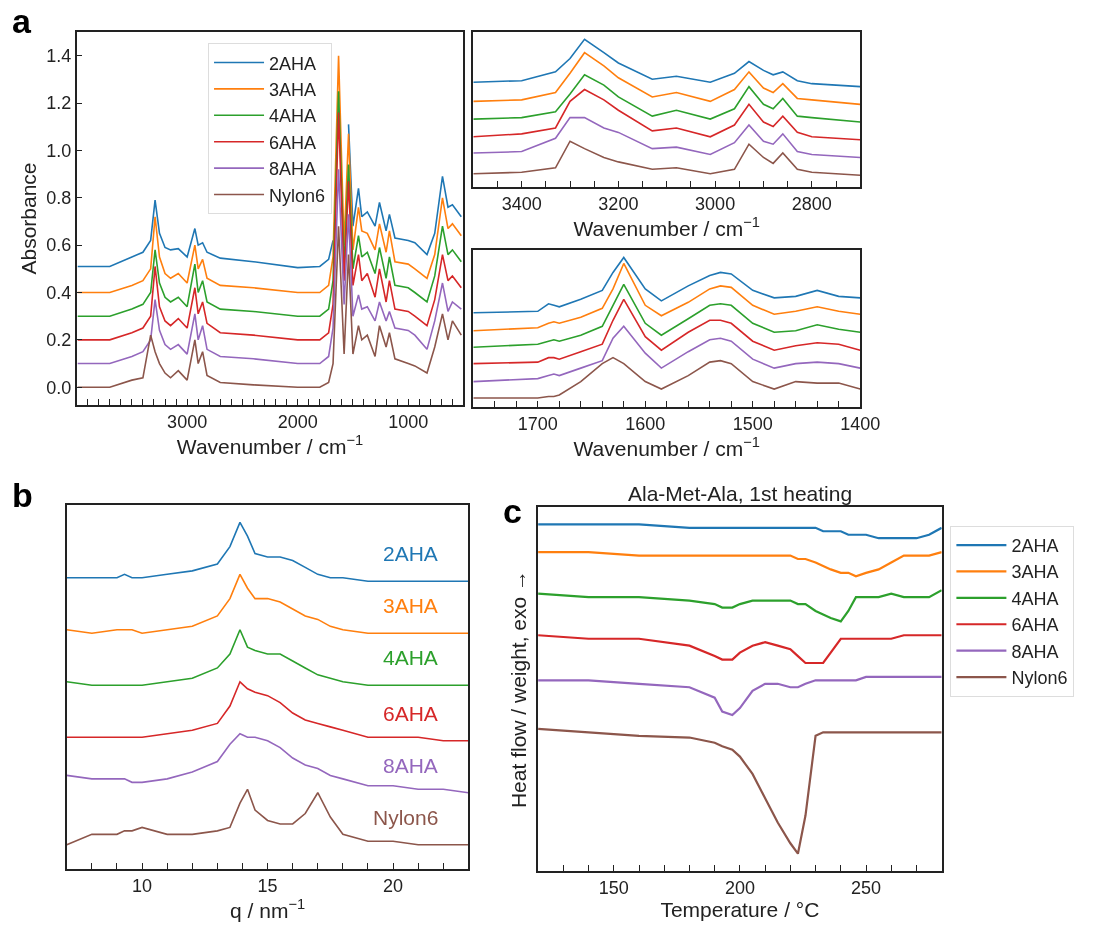  What do you see at coordinates (410, 765) in the screenshot?
I see `series-label: 8AHA` at bounding box center [410, 765].